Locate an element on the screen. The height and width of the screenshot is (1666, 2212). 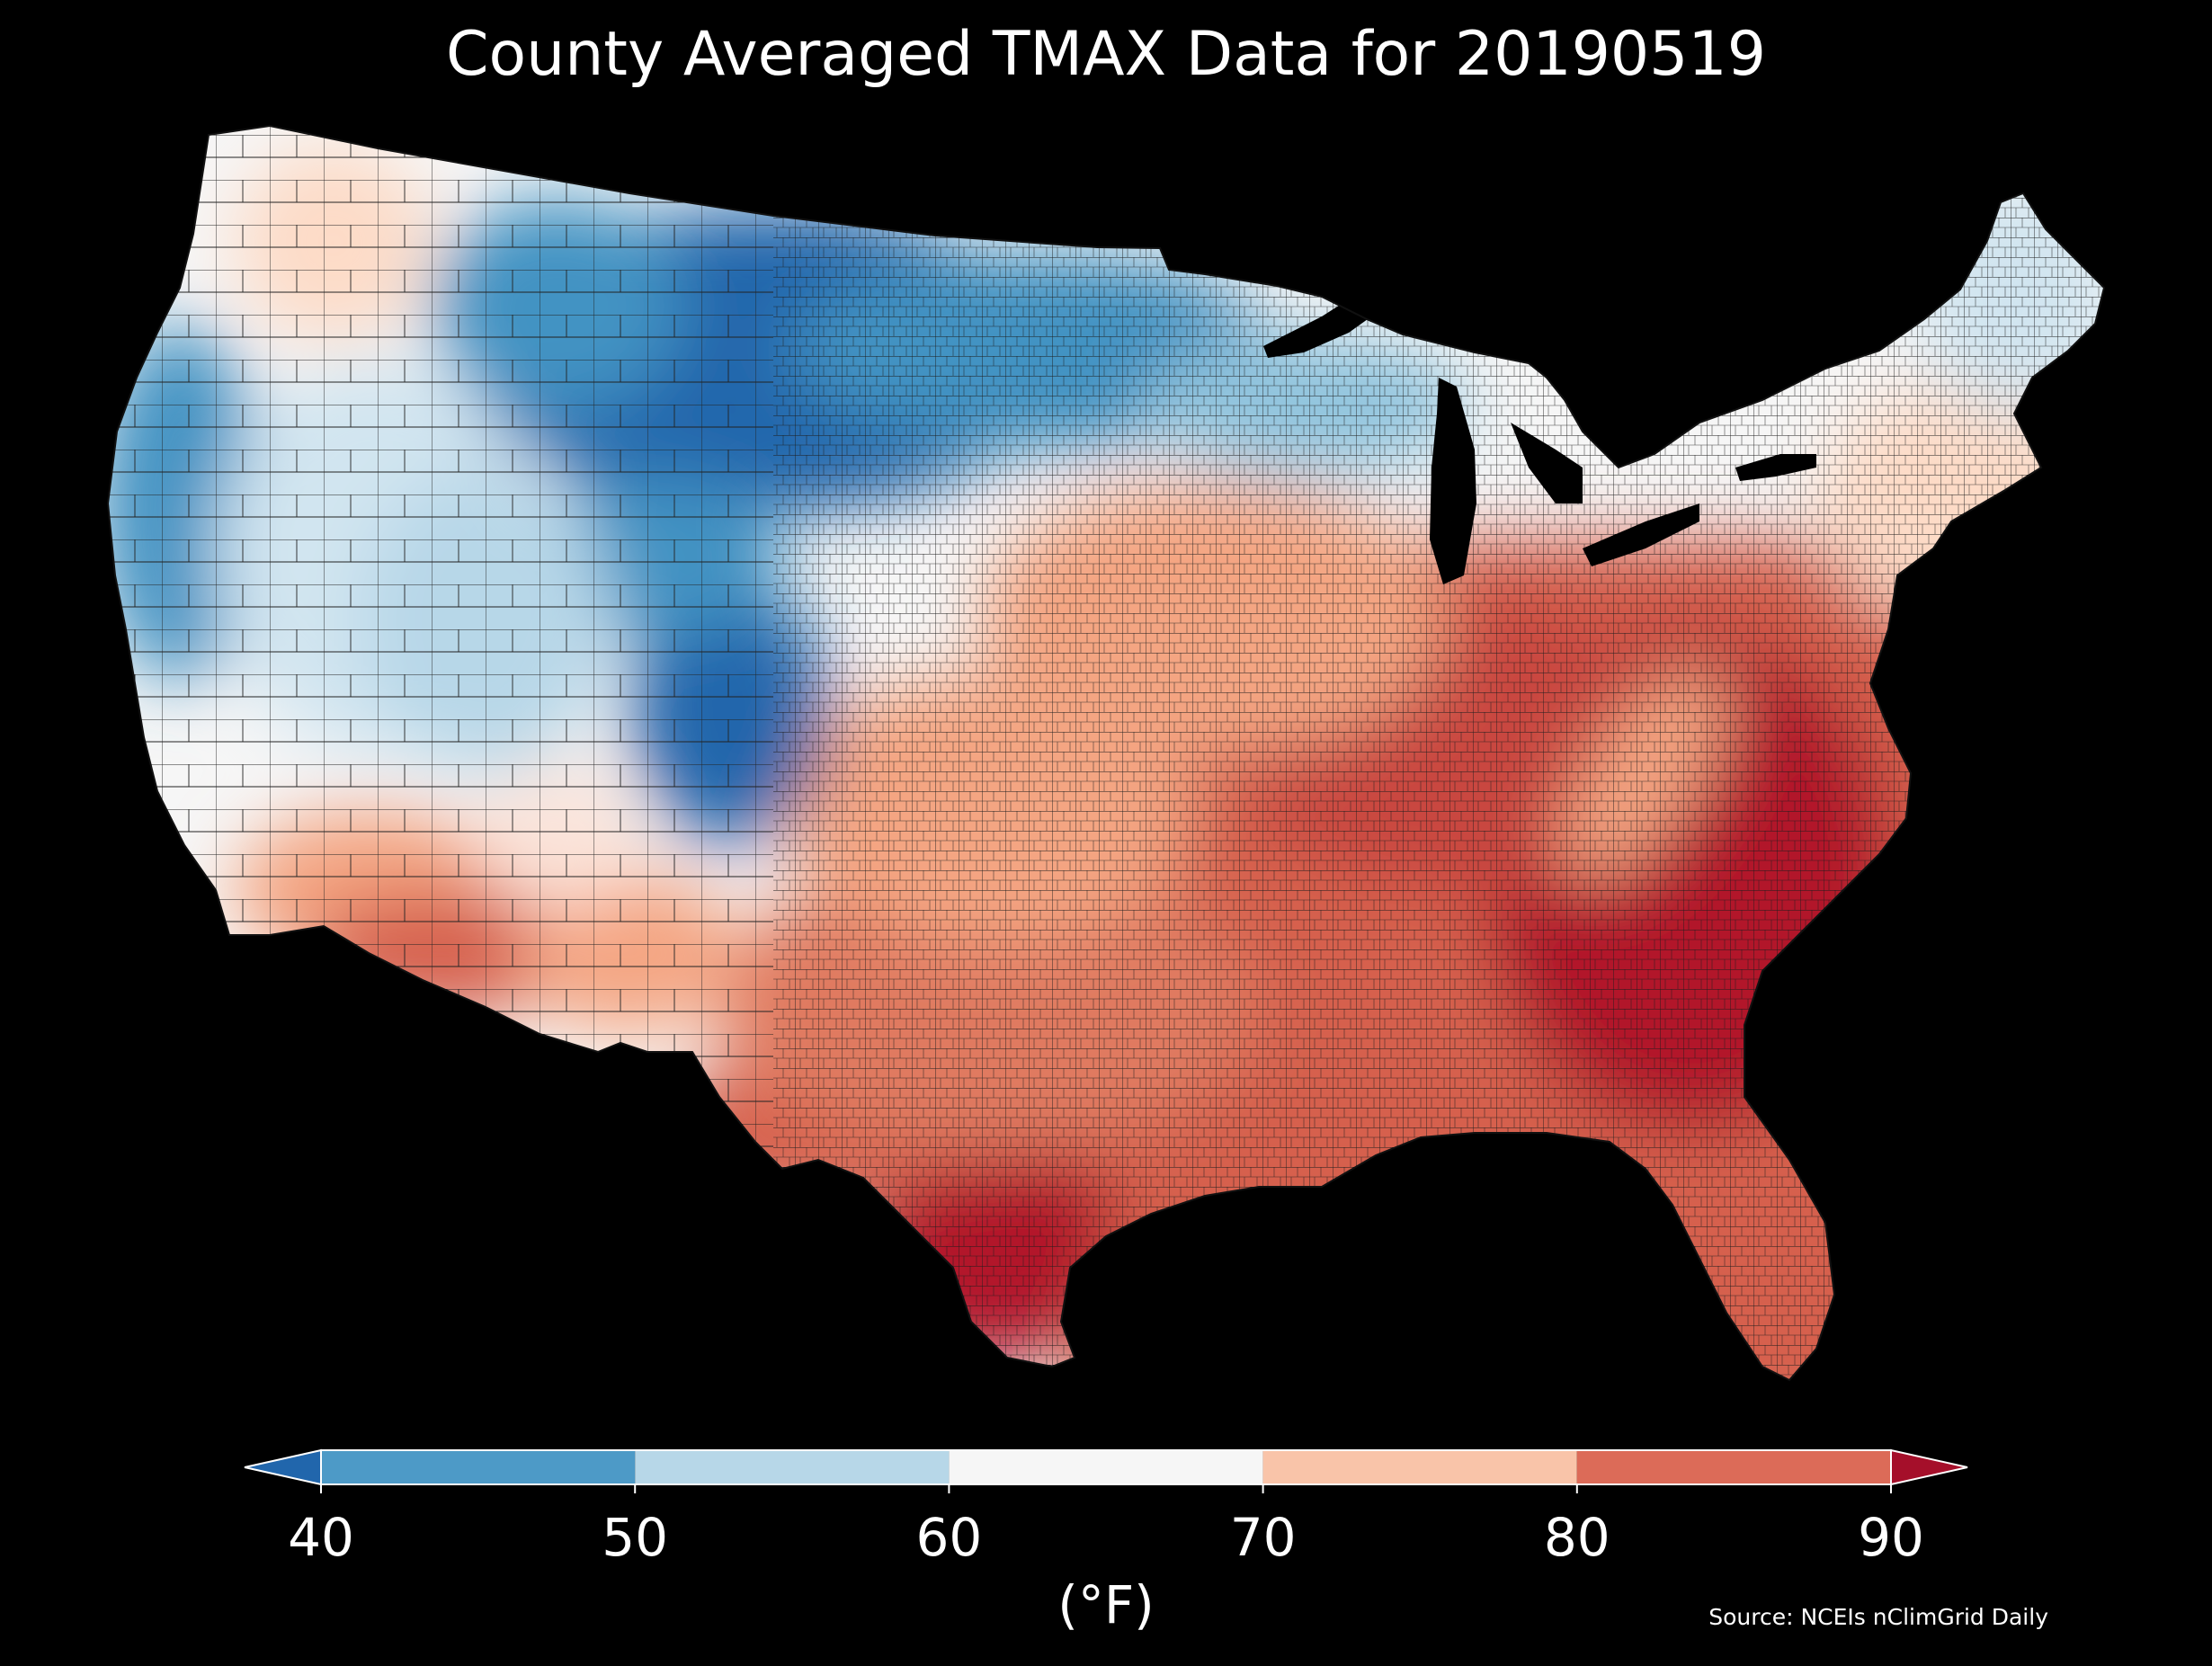
great-lakes is located at coordinates (1539, 436).